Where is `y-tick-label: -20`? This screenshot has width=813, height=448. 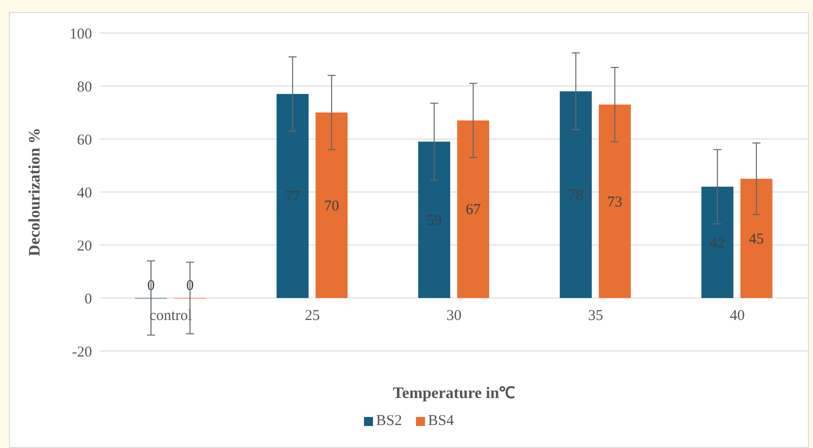 y-tick-label: -20 is located at coordinates (82, 352).